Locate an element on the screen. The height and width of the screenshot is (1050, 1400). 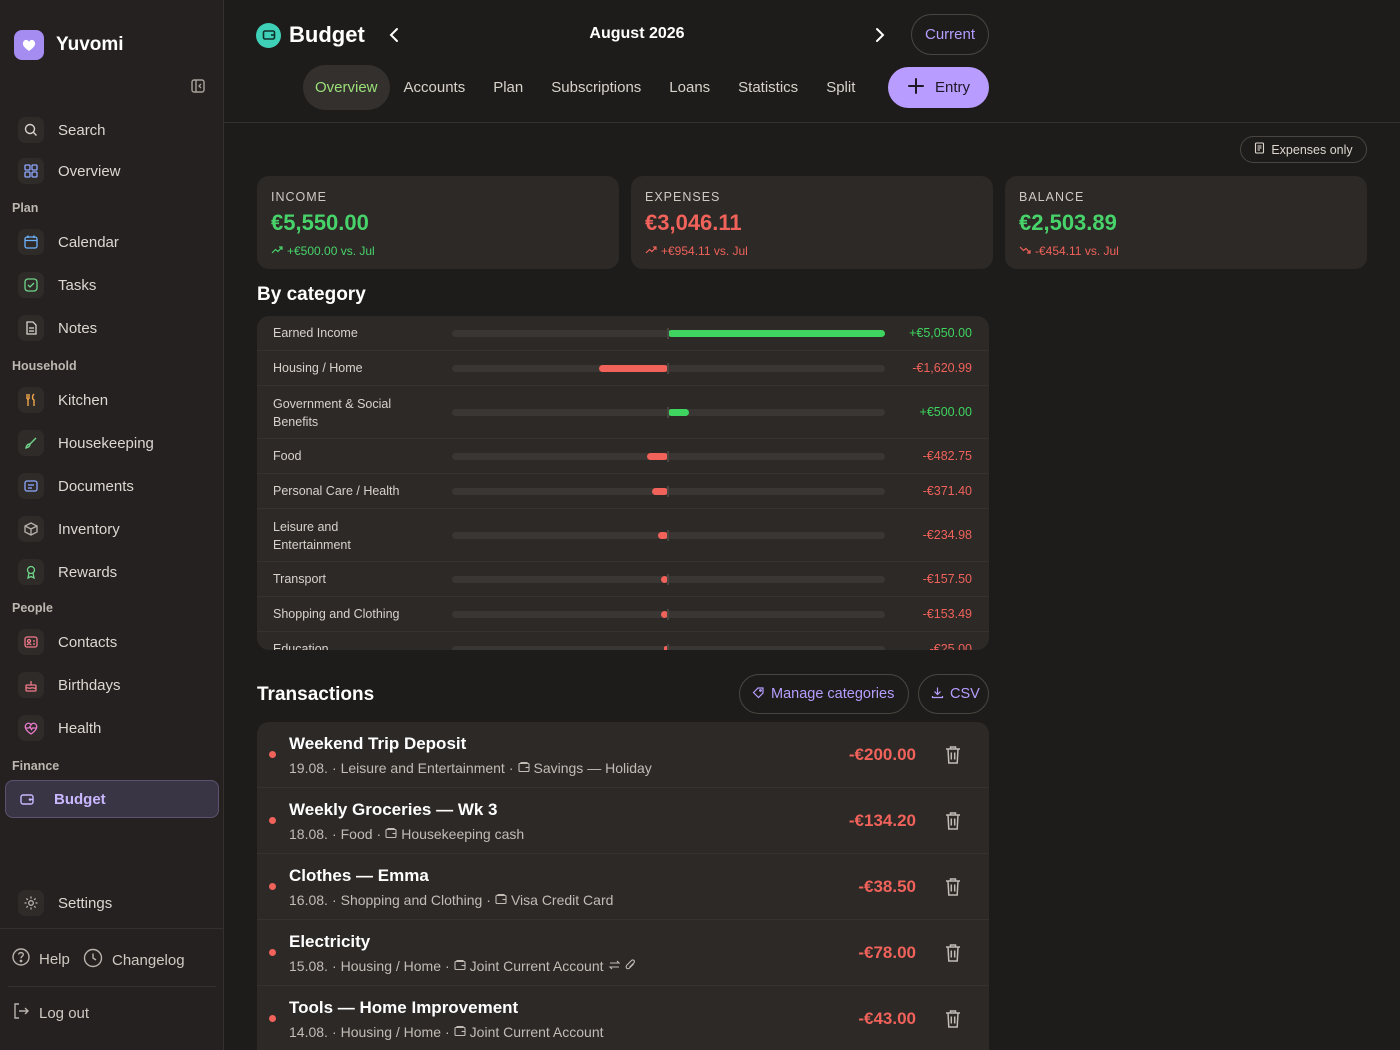
category-row: Education -€25.00 is located at coordinates (623, 641).